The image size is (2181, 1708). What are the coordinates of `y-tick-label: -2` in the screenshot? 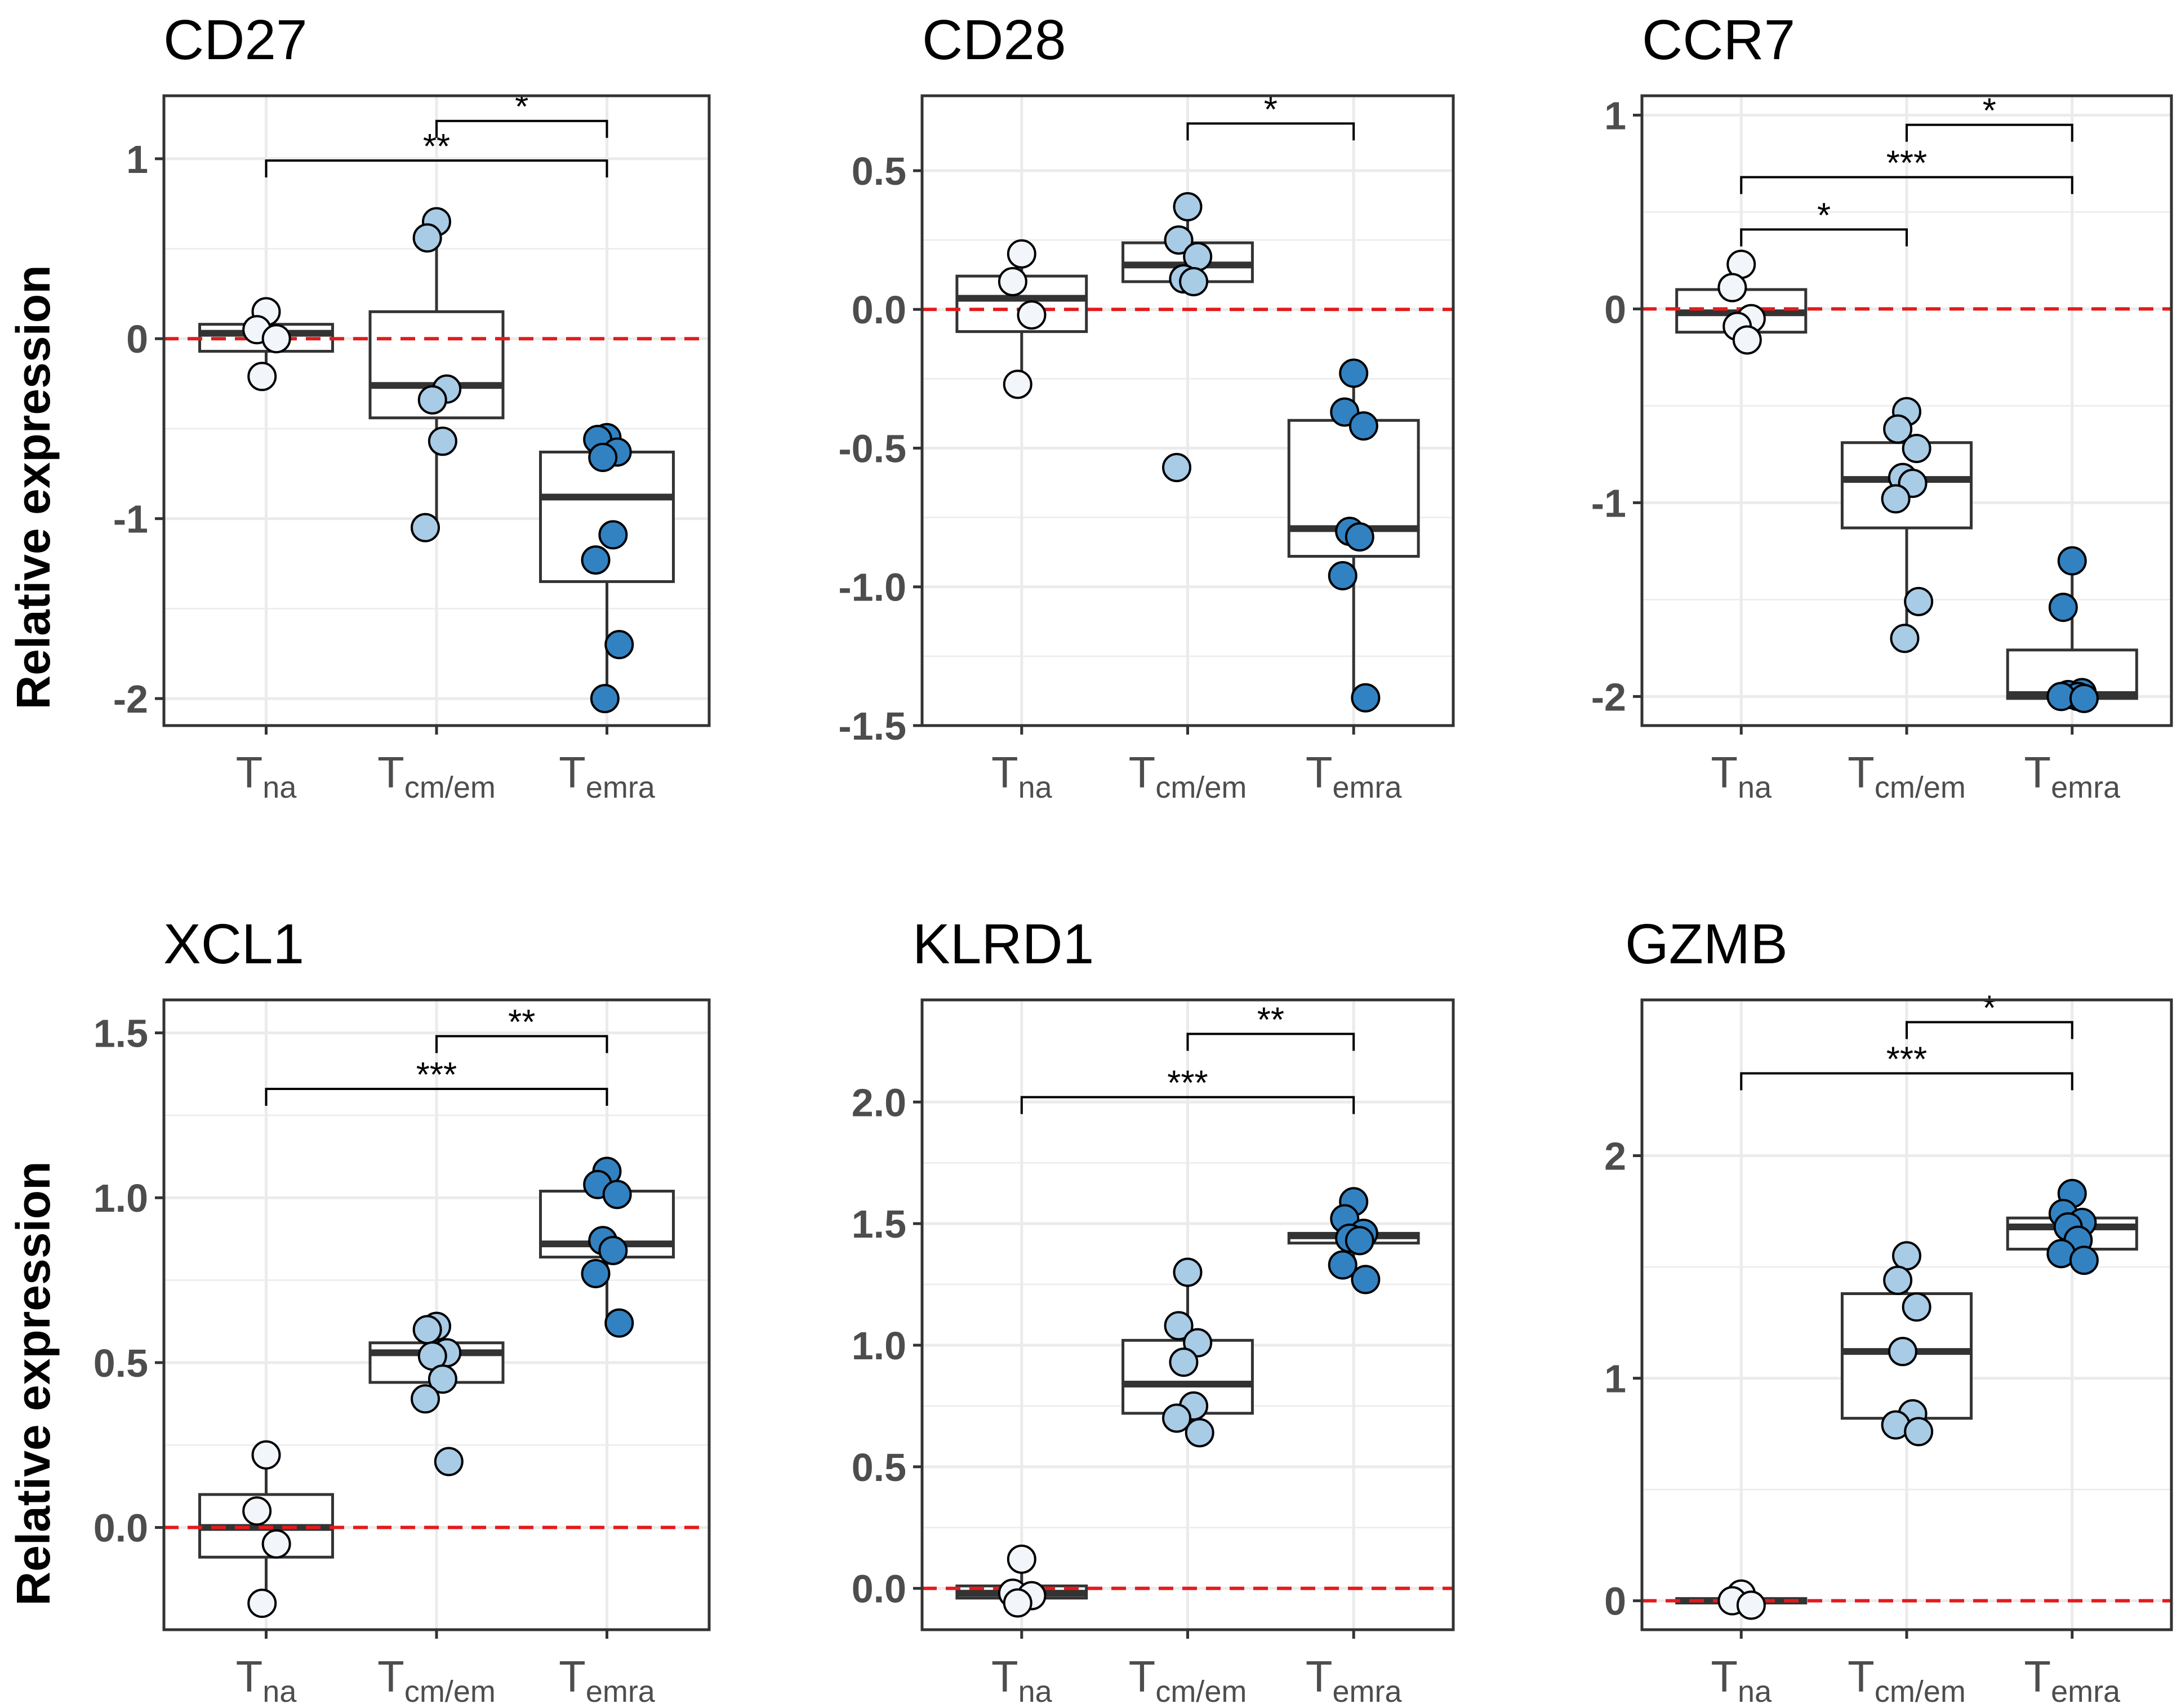 It's located at (130, 699).